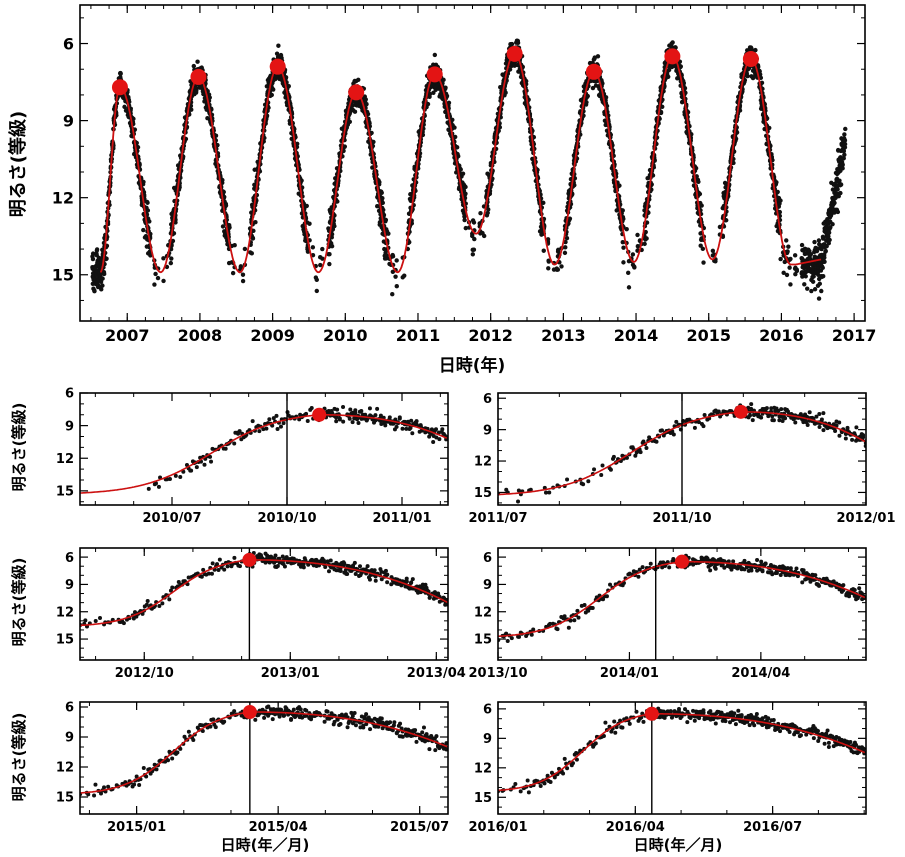 The width and height of the screenshot is (905, 857). I want to click on x-tick-label: 2009, so click(272, 335).